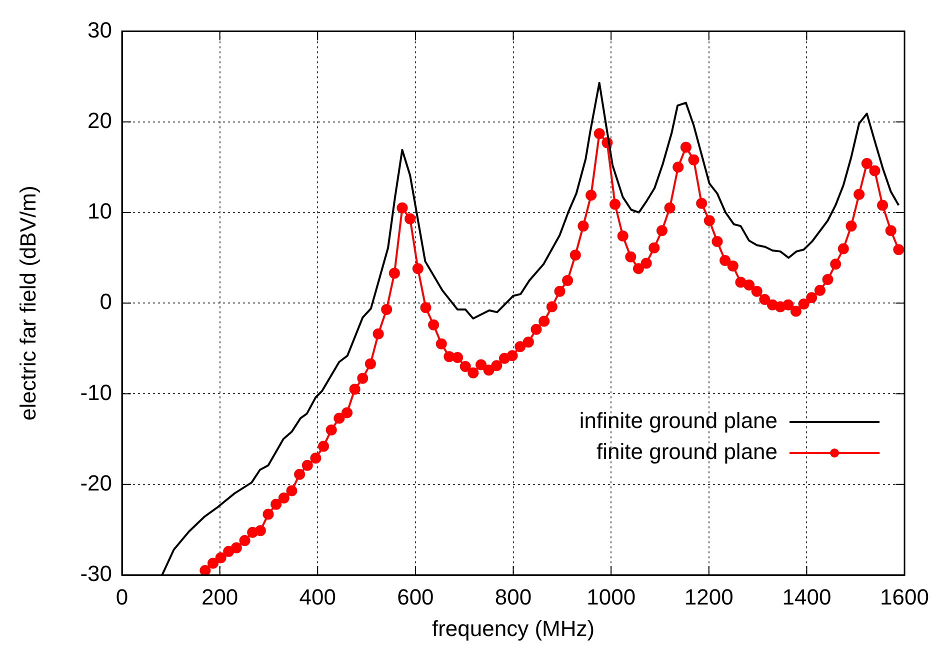 The image size is (947, 659). I want to click on y-tick-label: 0, so click(106, 301).